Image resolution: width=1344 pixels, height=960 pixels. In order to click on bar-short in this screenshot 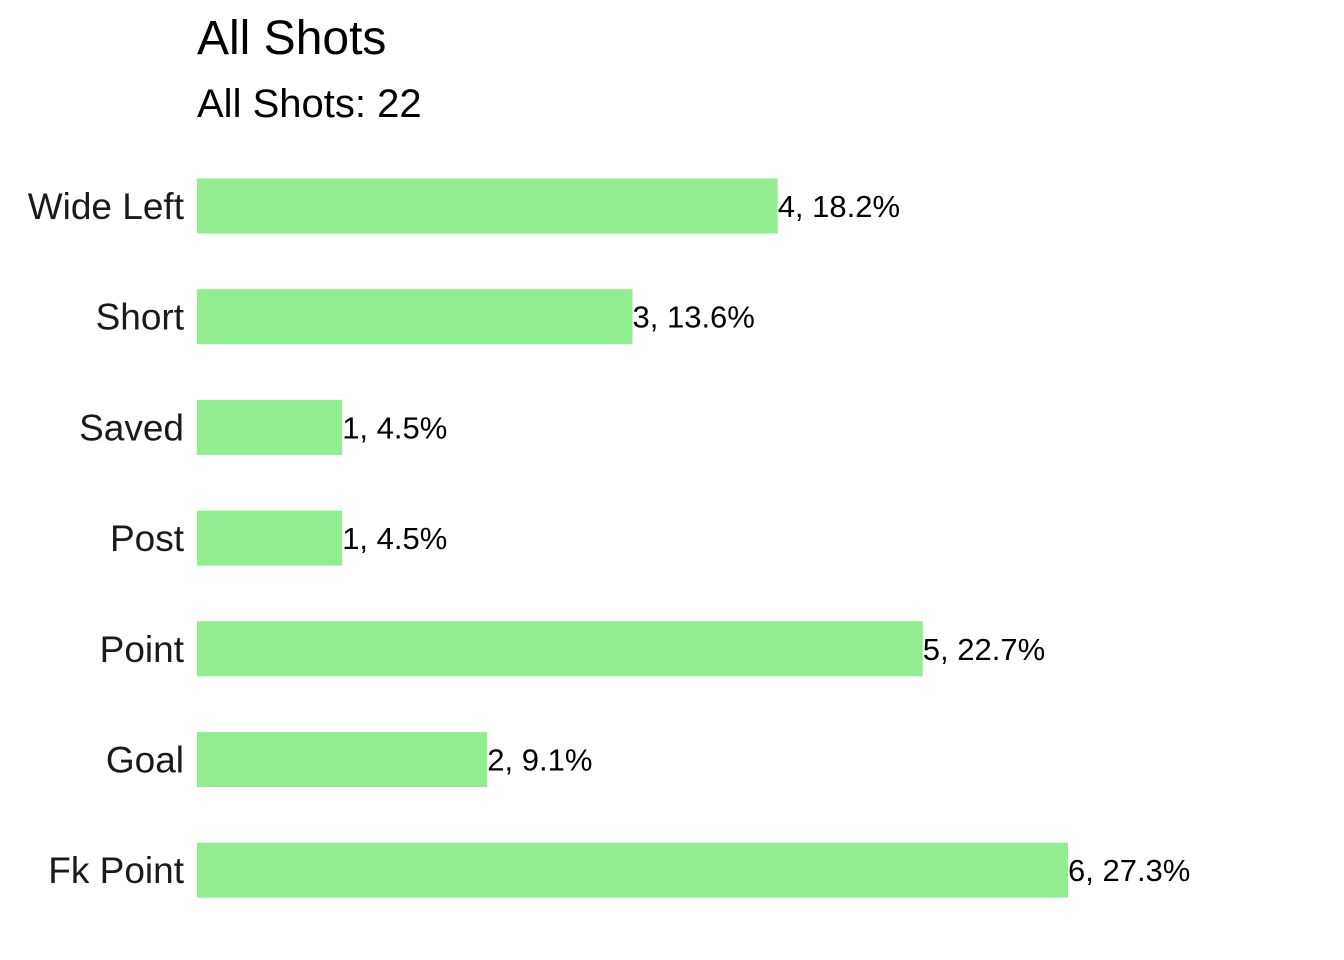, I will do `click(415, 317)`.